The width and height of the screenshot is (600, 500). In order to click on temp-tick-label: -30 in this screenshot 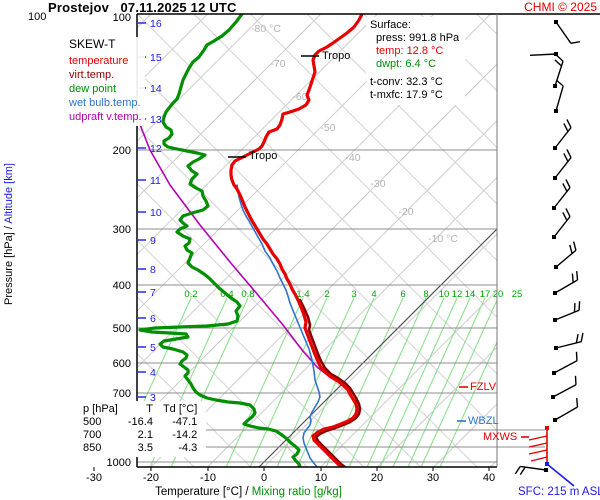, I will do `click(94, 478)`.